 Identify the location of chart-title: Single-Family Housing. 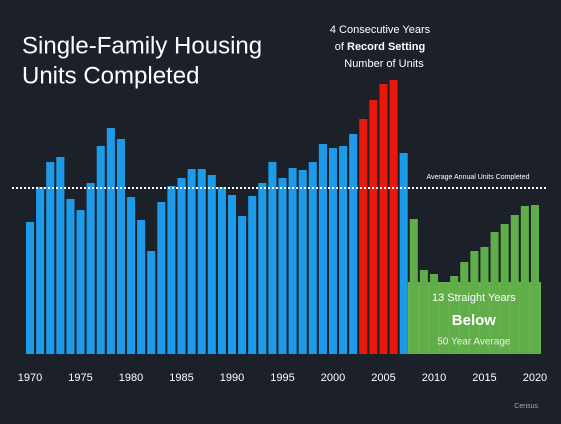
(142, 45).